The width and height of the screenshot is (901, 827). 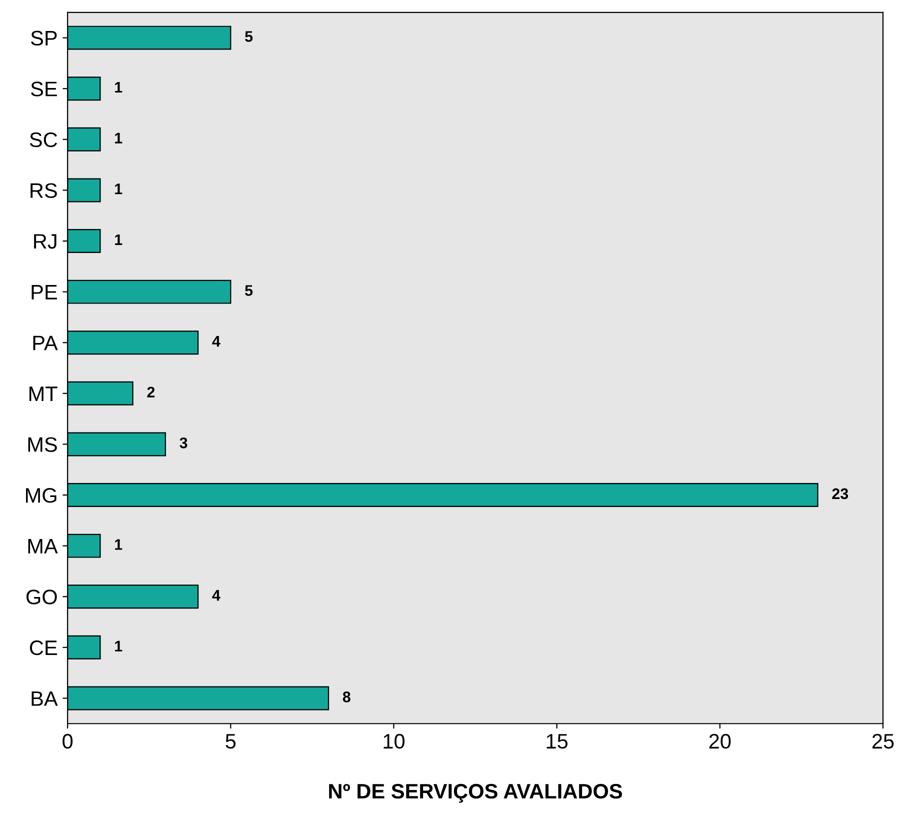 What do you see at coordinates (41, 495) in the screenshot?
I see `y-tick-label: MG` at bounding box center [41, 495].